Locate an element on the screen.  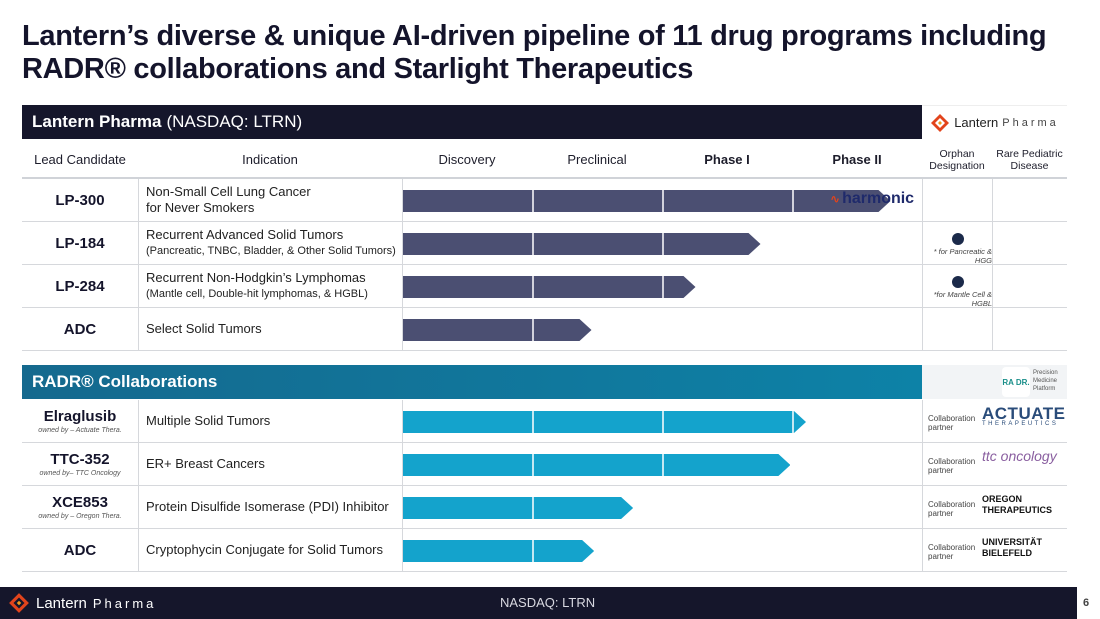
indication-text: Cryptophycin Conjugate for Solid Tumors is located at coordinates (265, 549).